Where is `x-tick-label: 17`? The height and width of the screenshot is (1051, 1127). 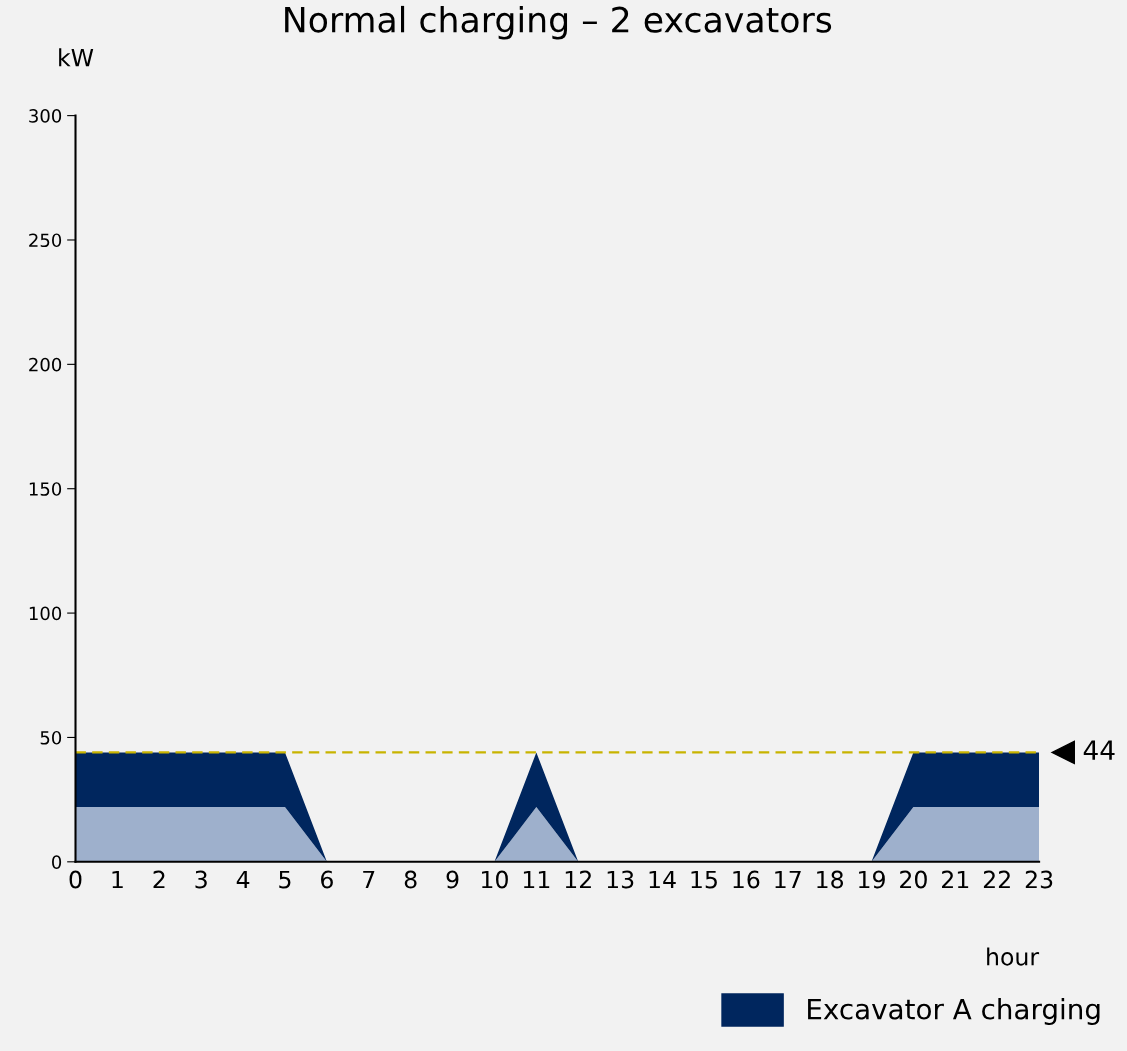
x-tick-label: 17 is located at coordinates (788, 879).